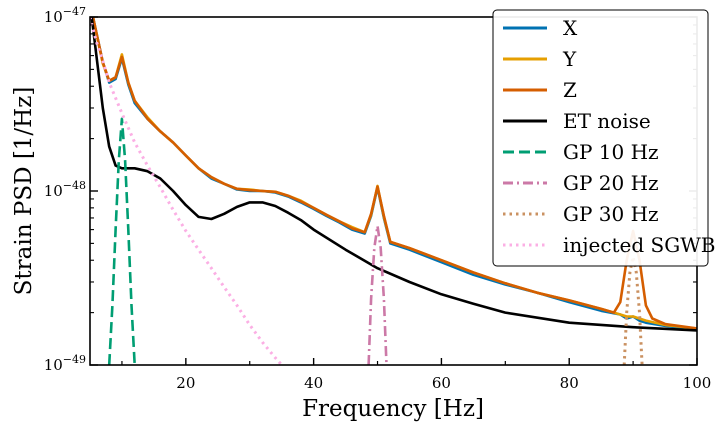 The height and width of the screenshot is (432, 720). I want to click on y-tick-label: 10−49, so click(65, 363).